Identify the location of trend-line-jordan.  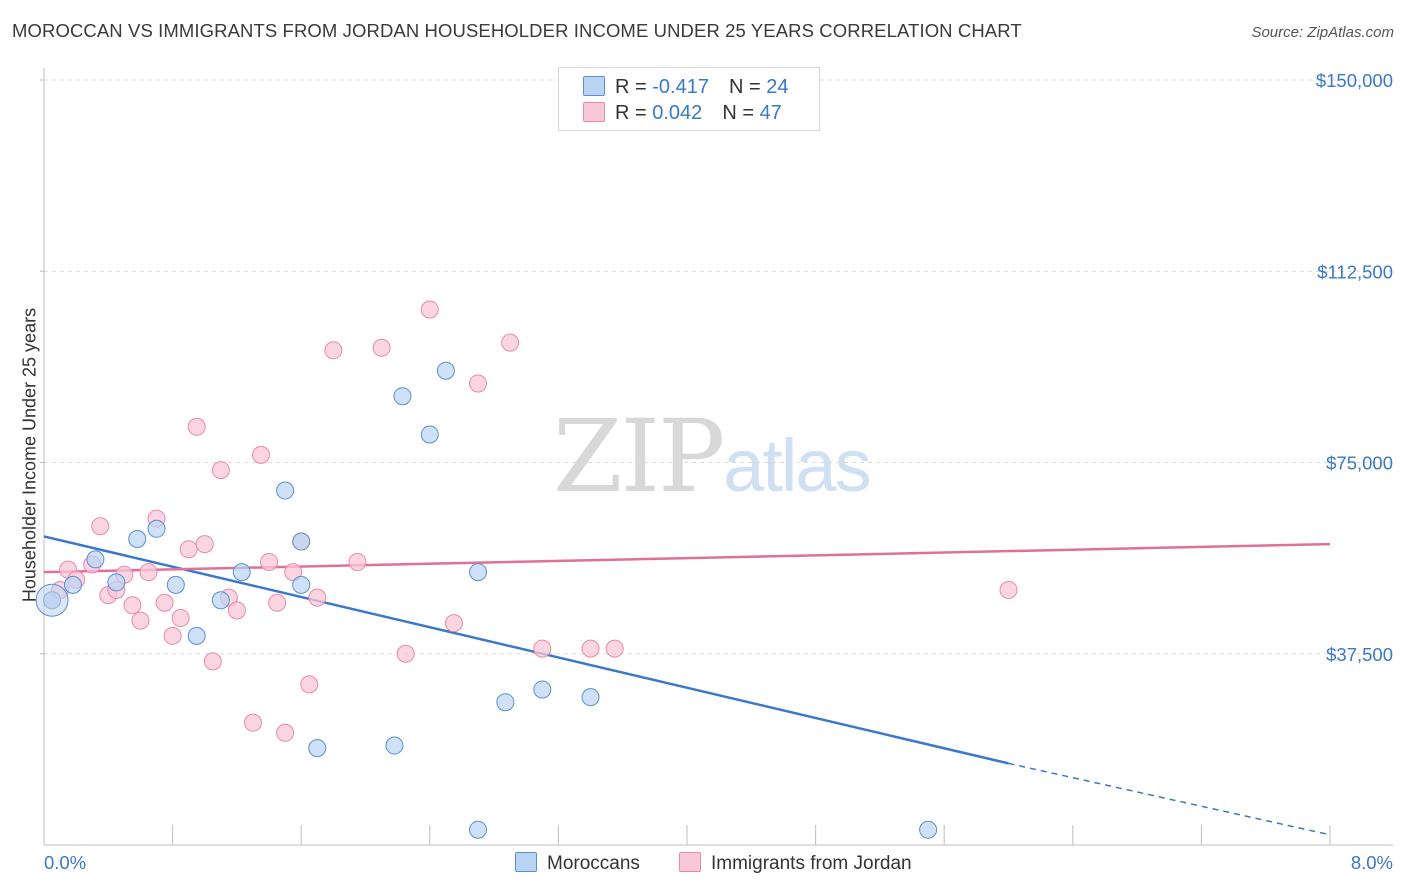
(687, 558).